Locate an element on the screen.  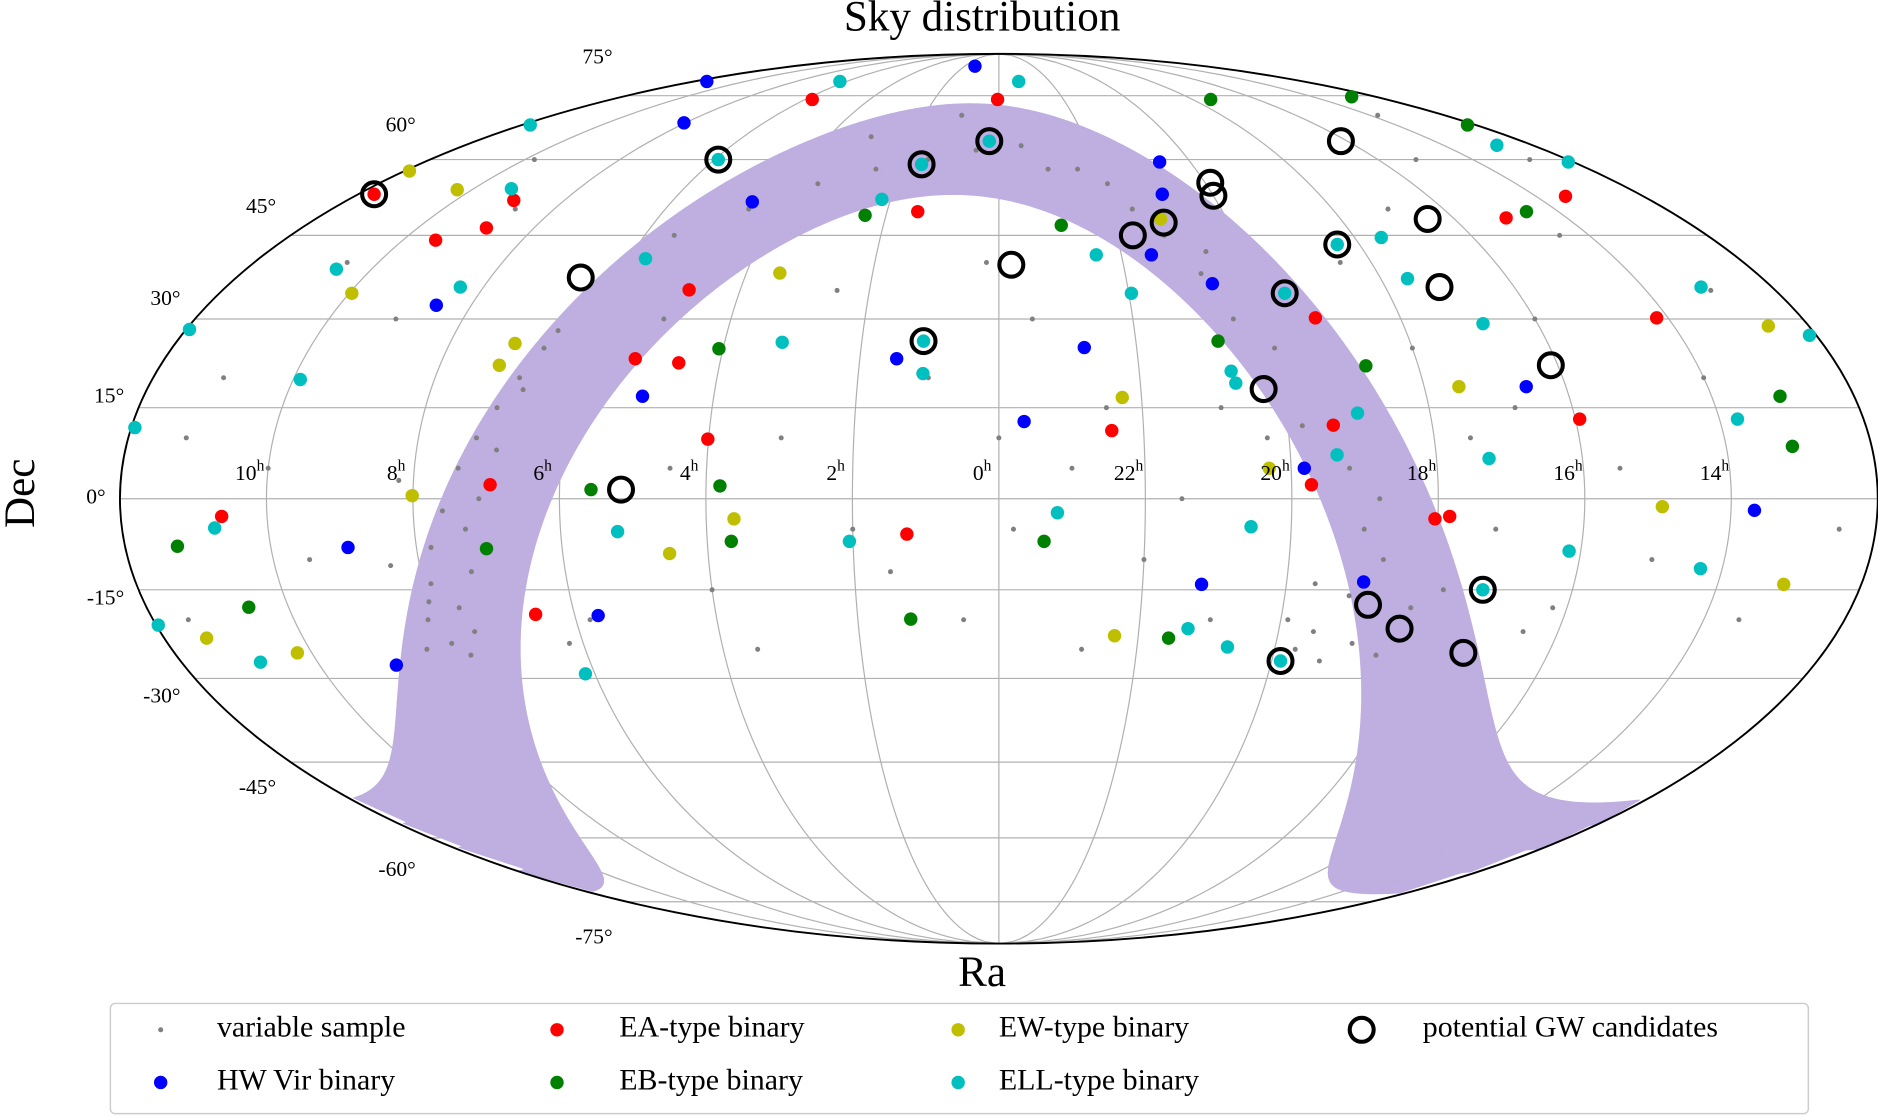
x-tick-label: 8h is located at coordinates (396, 471).